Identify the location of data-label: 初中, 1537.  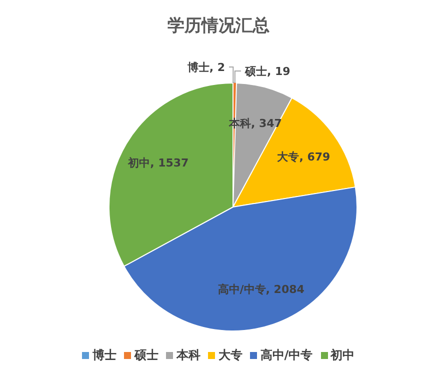
(158, 163).